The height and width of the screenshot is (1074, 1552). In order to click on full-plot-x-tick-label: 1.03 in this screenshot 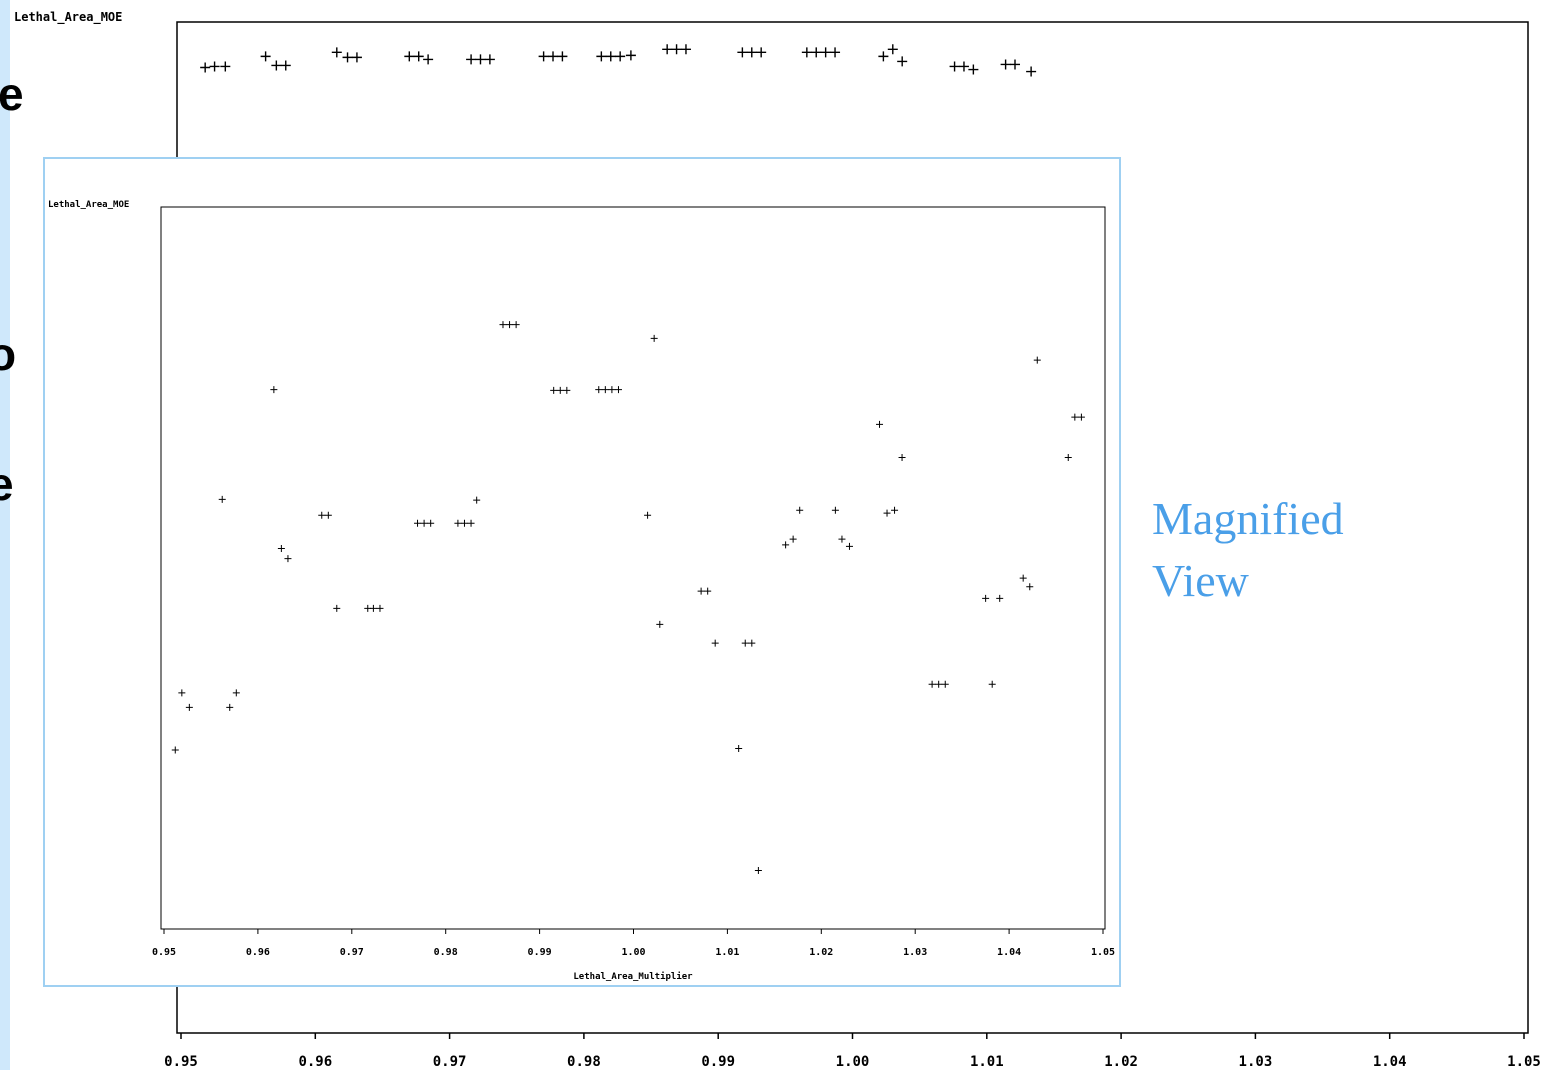, I will do `click(1256, 1062)`.